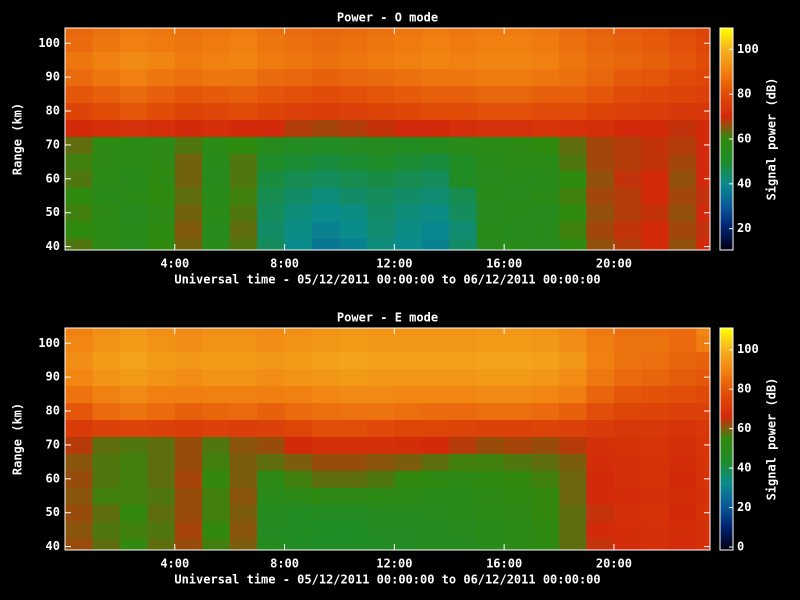 This screenshot has height=600, width=800. Describe the element at coordinates (744, 468) in the screenshot. I see `colorbar-tick-label: 40` at that location.